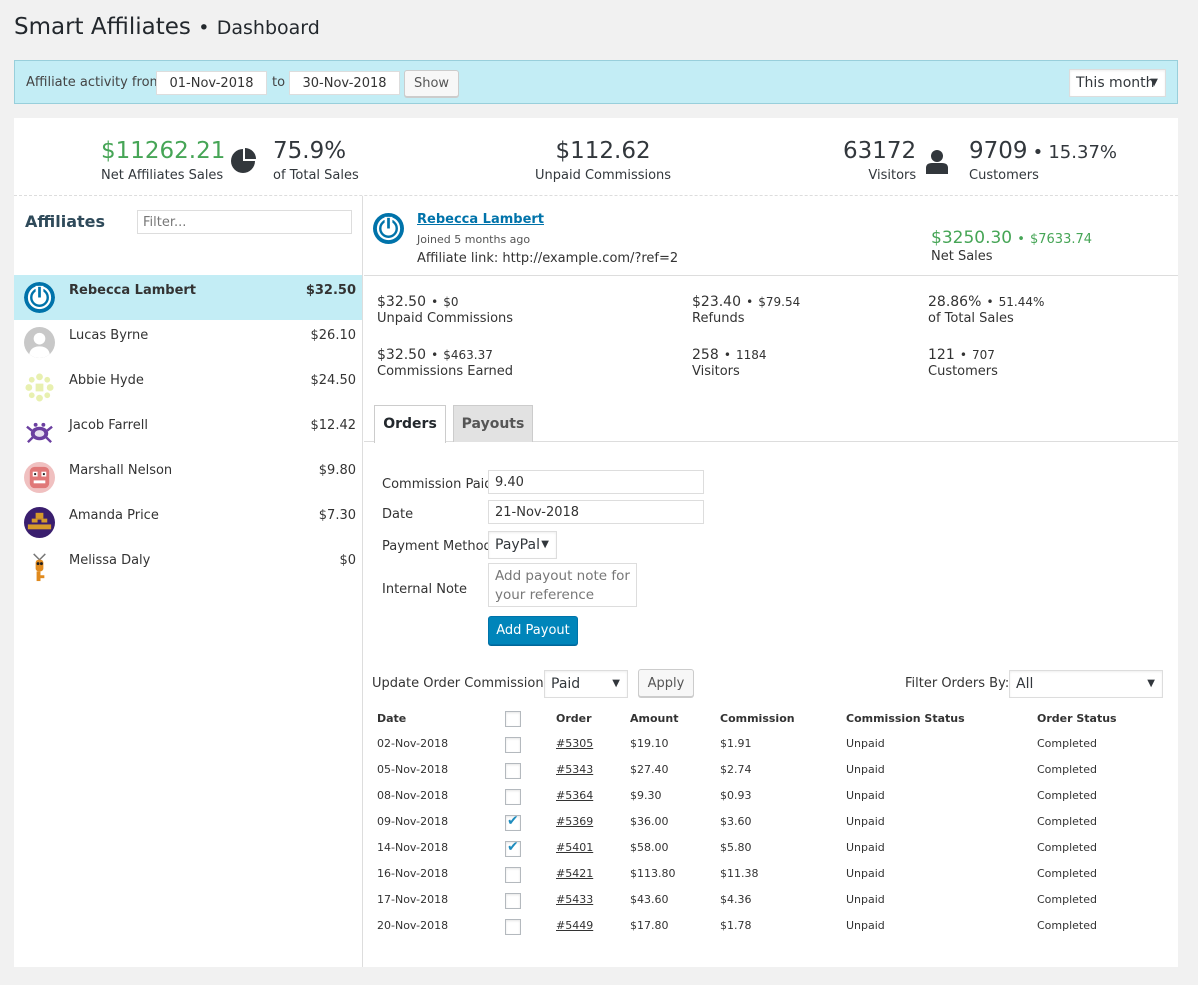 Image resolution: width=1198 pixels, height=985 pixels. I want to click on stat-refunds: $23.40 • $79.54 Refunds, so click(746, 308).